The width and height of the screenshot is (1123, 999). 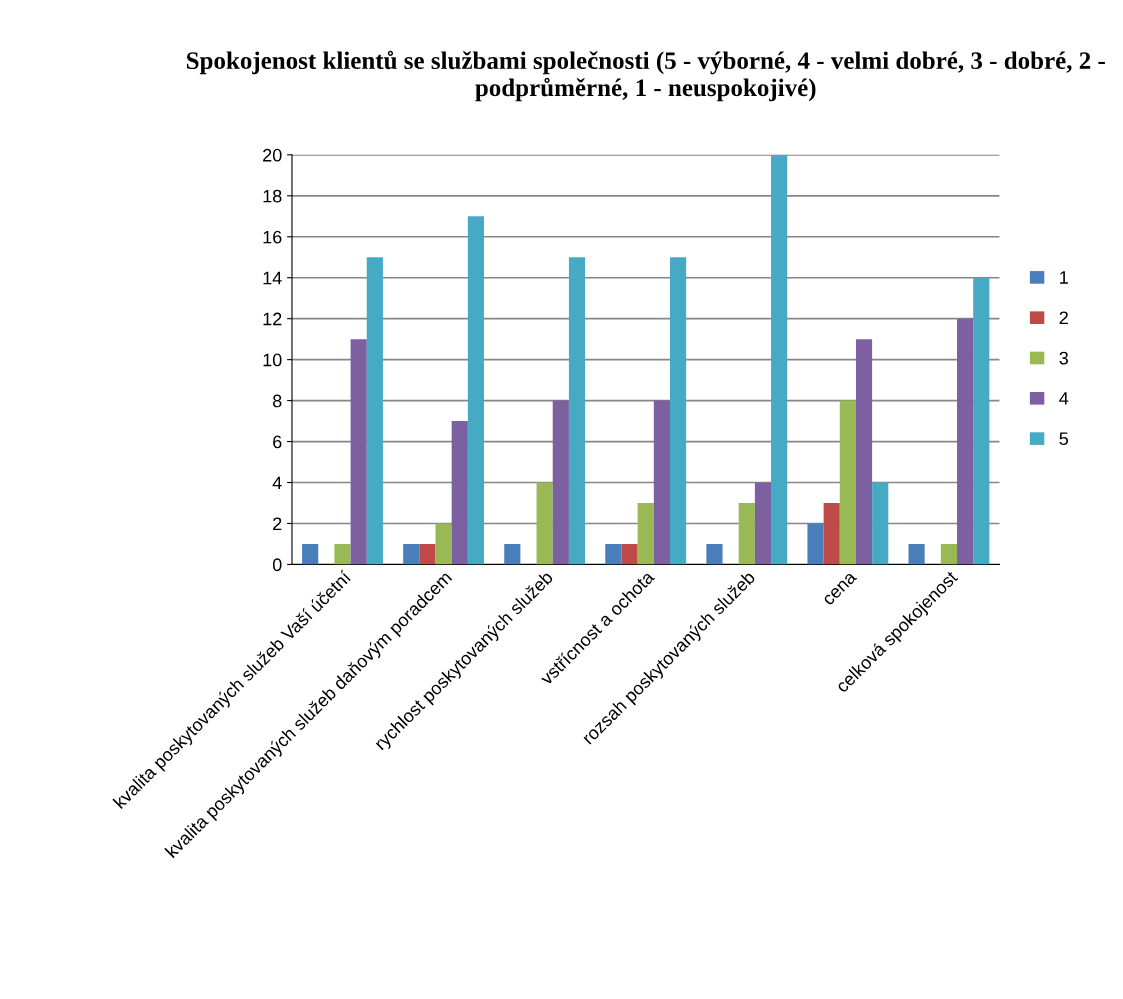 What do you see at coordinates (277, 565) in the screenshot?
I see `y-tick-label: 0` at bounding box center [277, 565].